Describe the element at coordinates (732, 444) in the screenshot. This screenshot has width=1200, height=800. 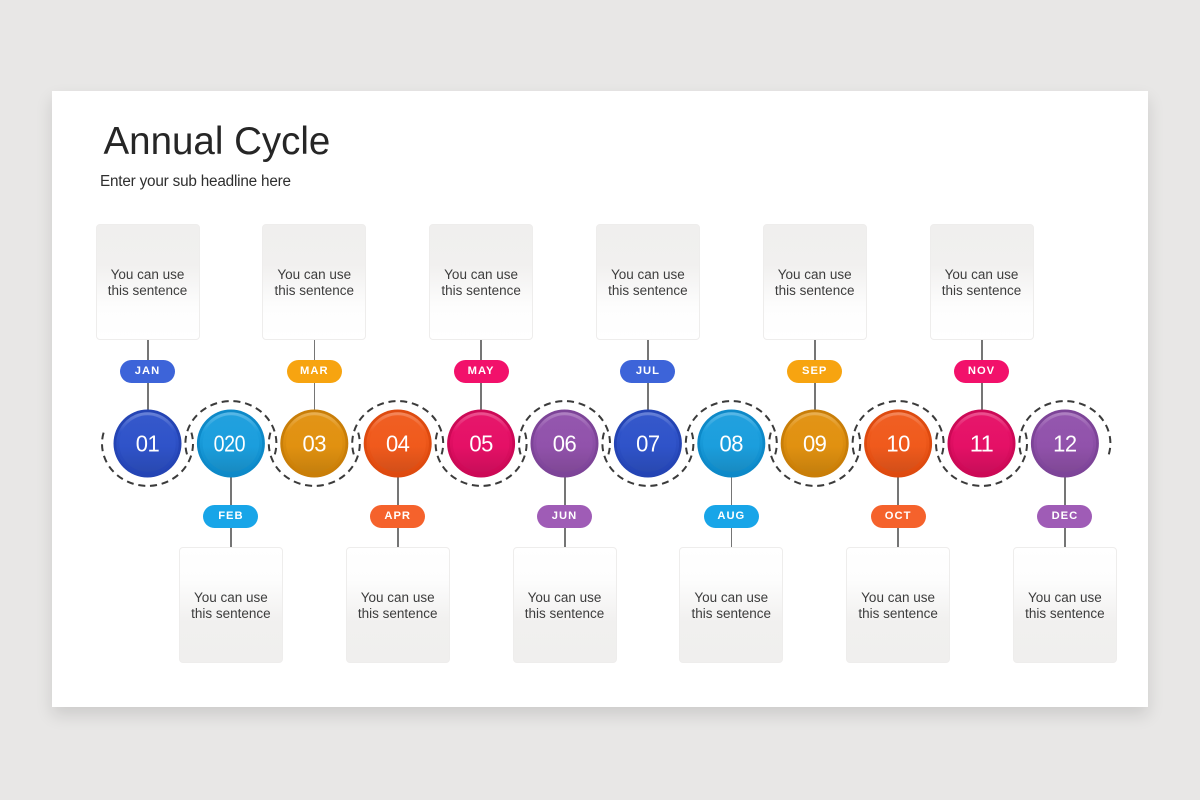
I see `svg-text: 08` at that location.